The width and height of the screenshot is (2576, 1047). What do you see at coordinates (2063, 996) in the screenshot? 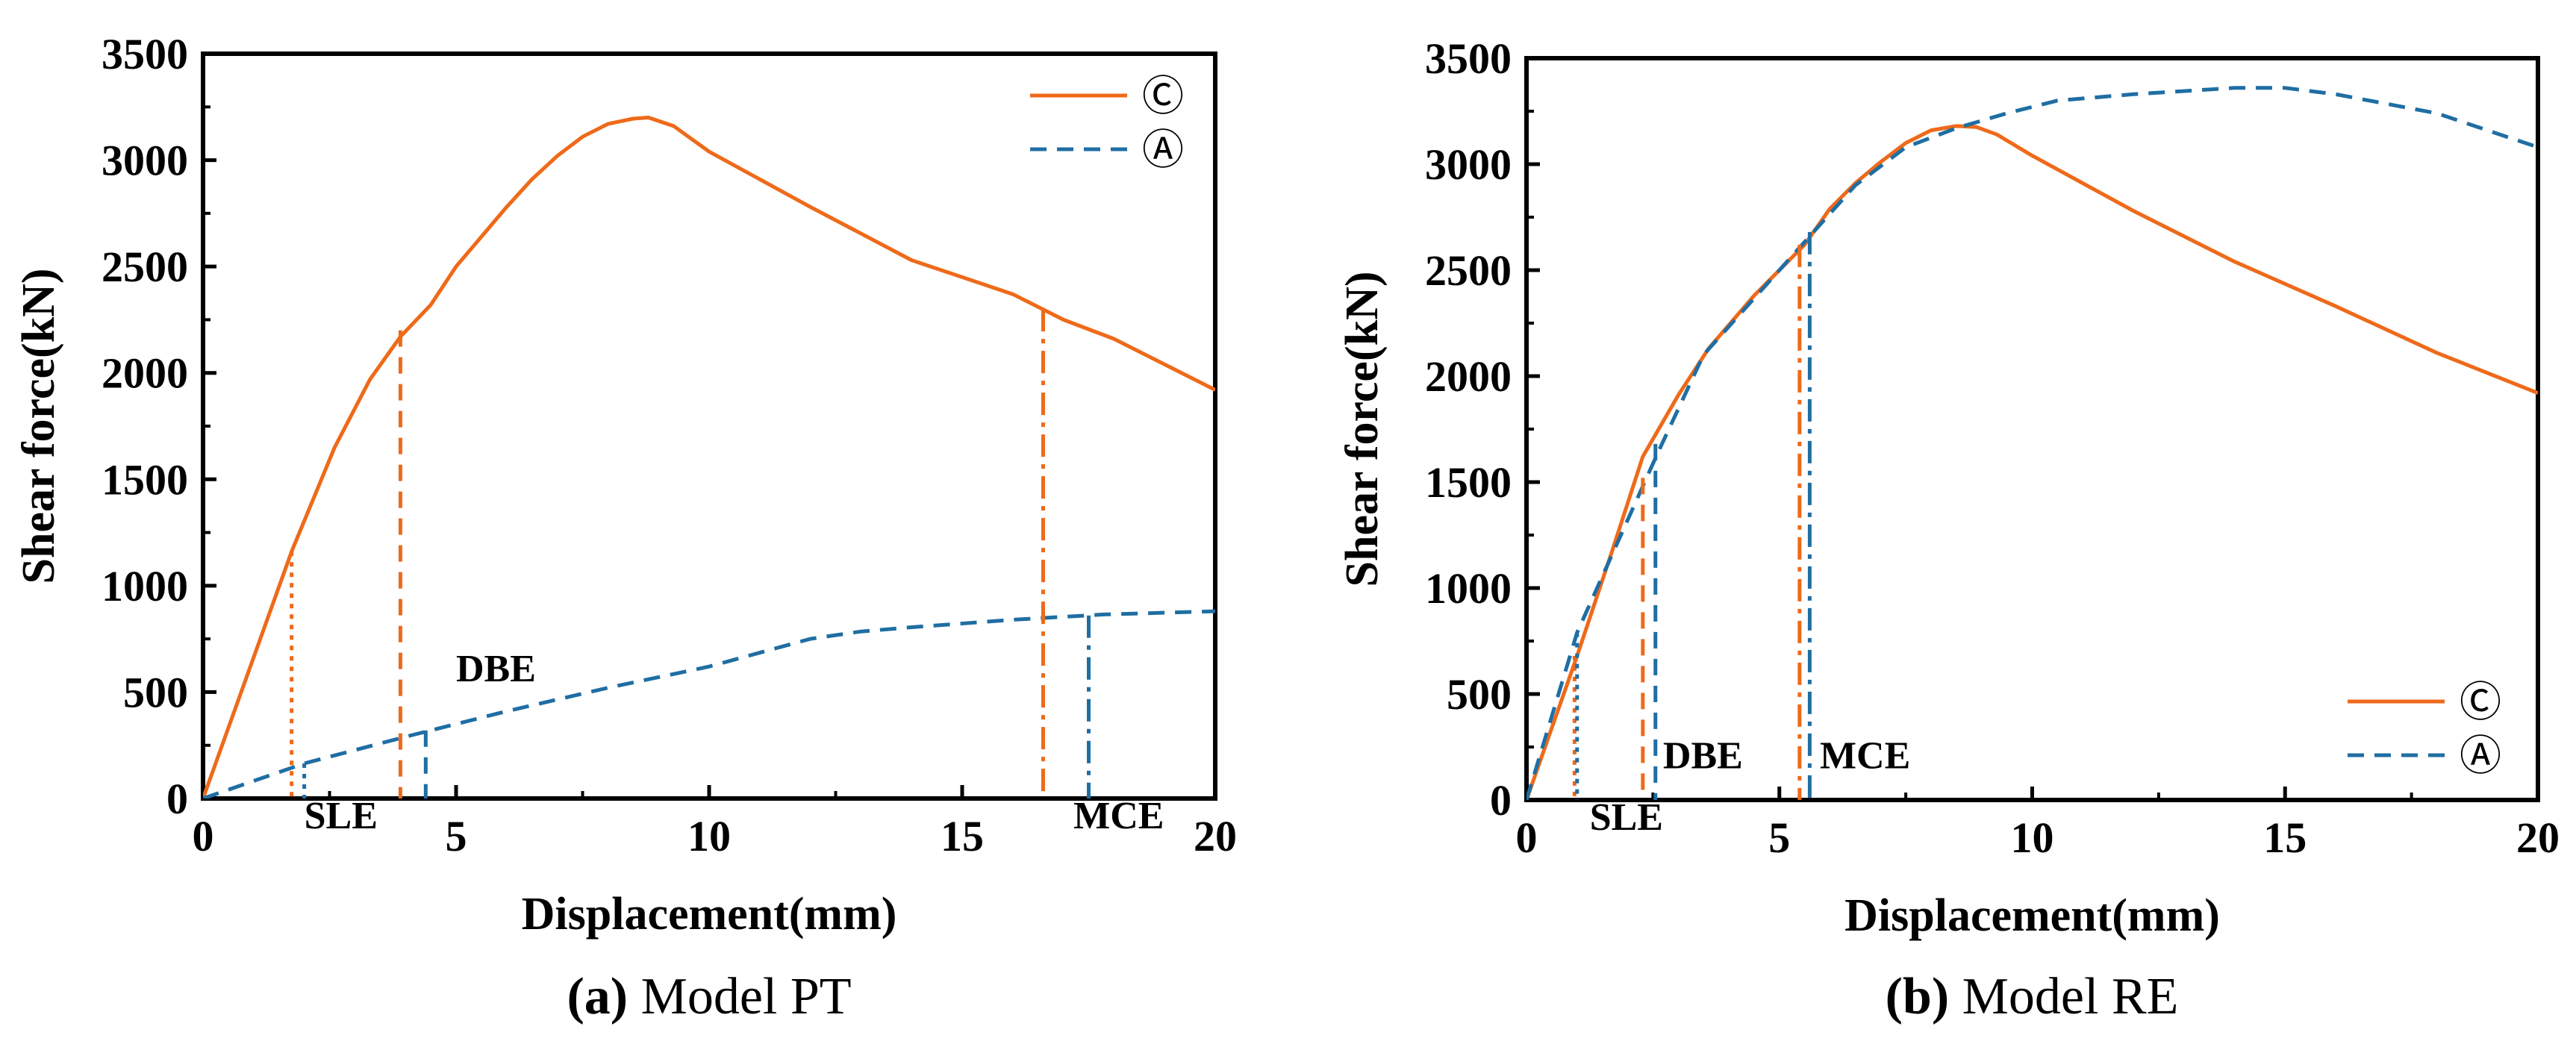
I see `caption-title: Model RE` at bounding box center [2063, 996].